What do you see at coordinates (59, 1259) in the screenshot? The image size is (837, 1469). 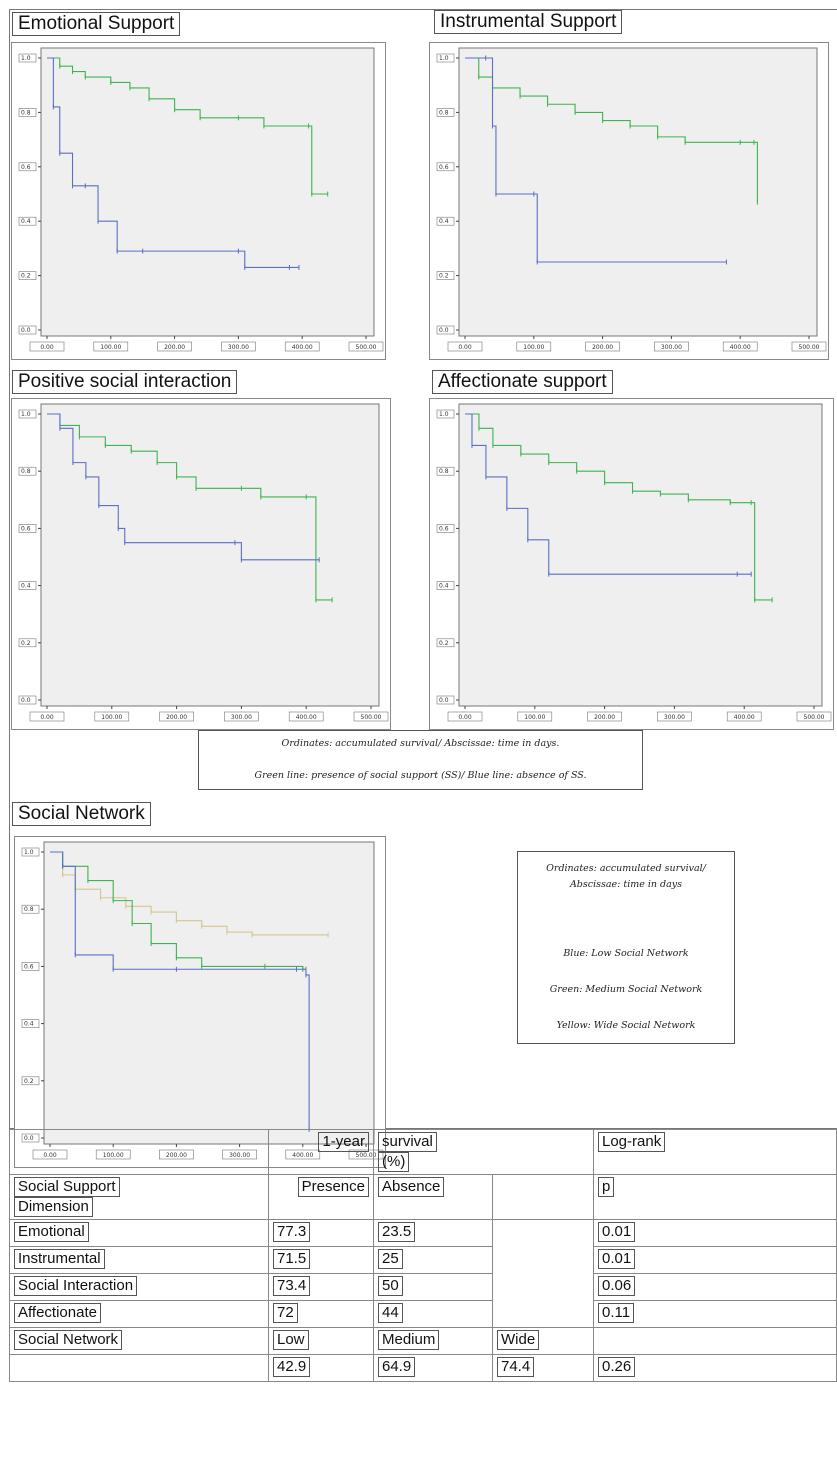 I see `row-name: Instrumental` at bounding box center [59, 1259].